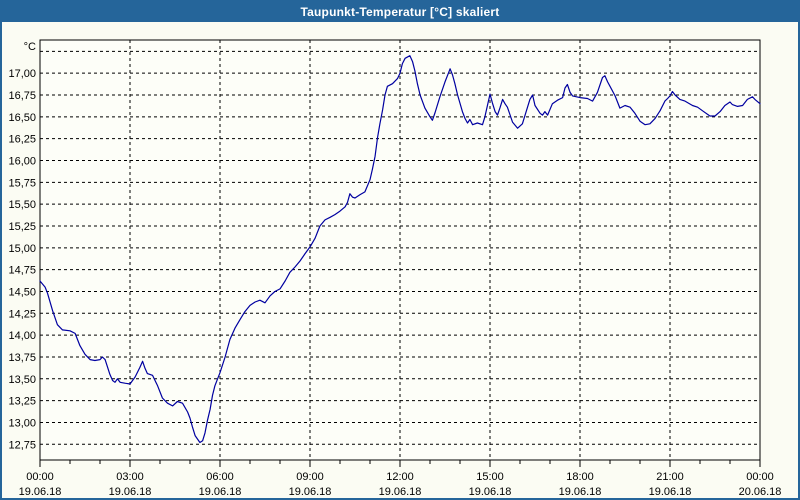  I want to click on x-tick-time-label: 15:00, so click(490, 477).